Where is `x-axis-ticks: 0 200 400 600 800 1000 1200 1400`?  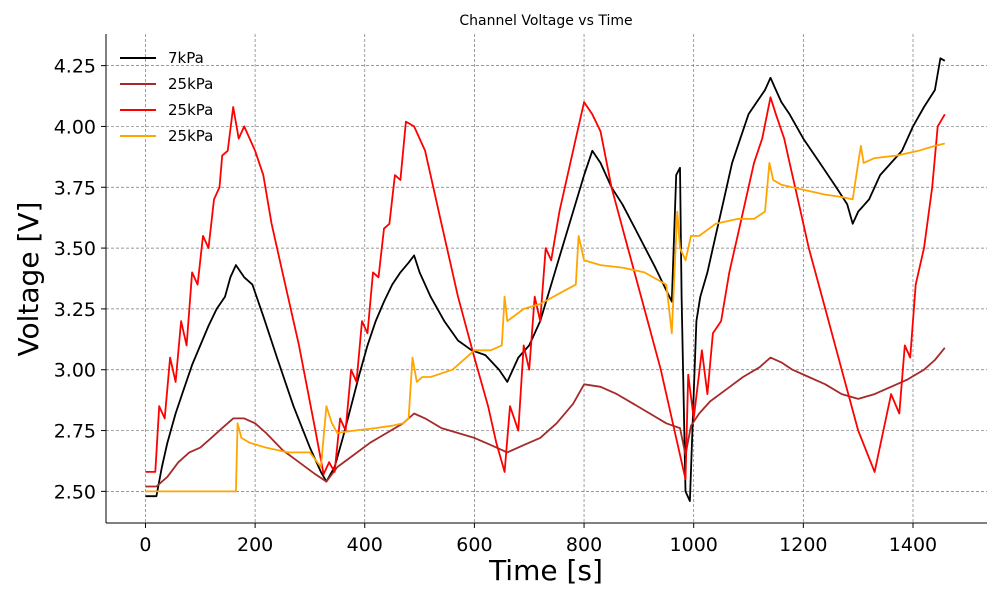 x-axis-ticks: 0 200 400 600 800 1000 1200 1400 is located at coordinates (538, 539).